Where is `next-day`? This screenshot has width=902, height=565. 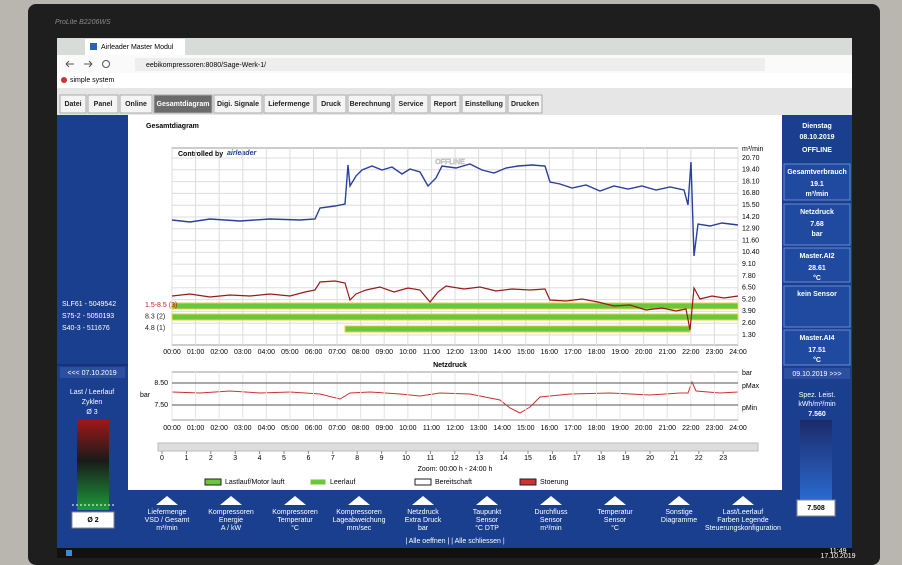
next-day is located at coordinates (817, 373).